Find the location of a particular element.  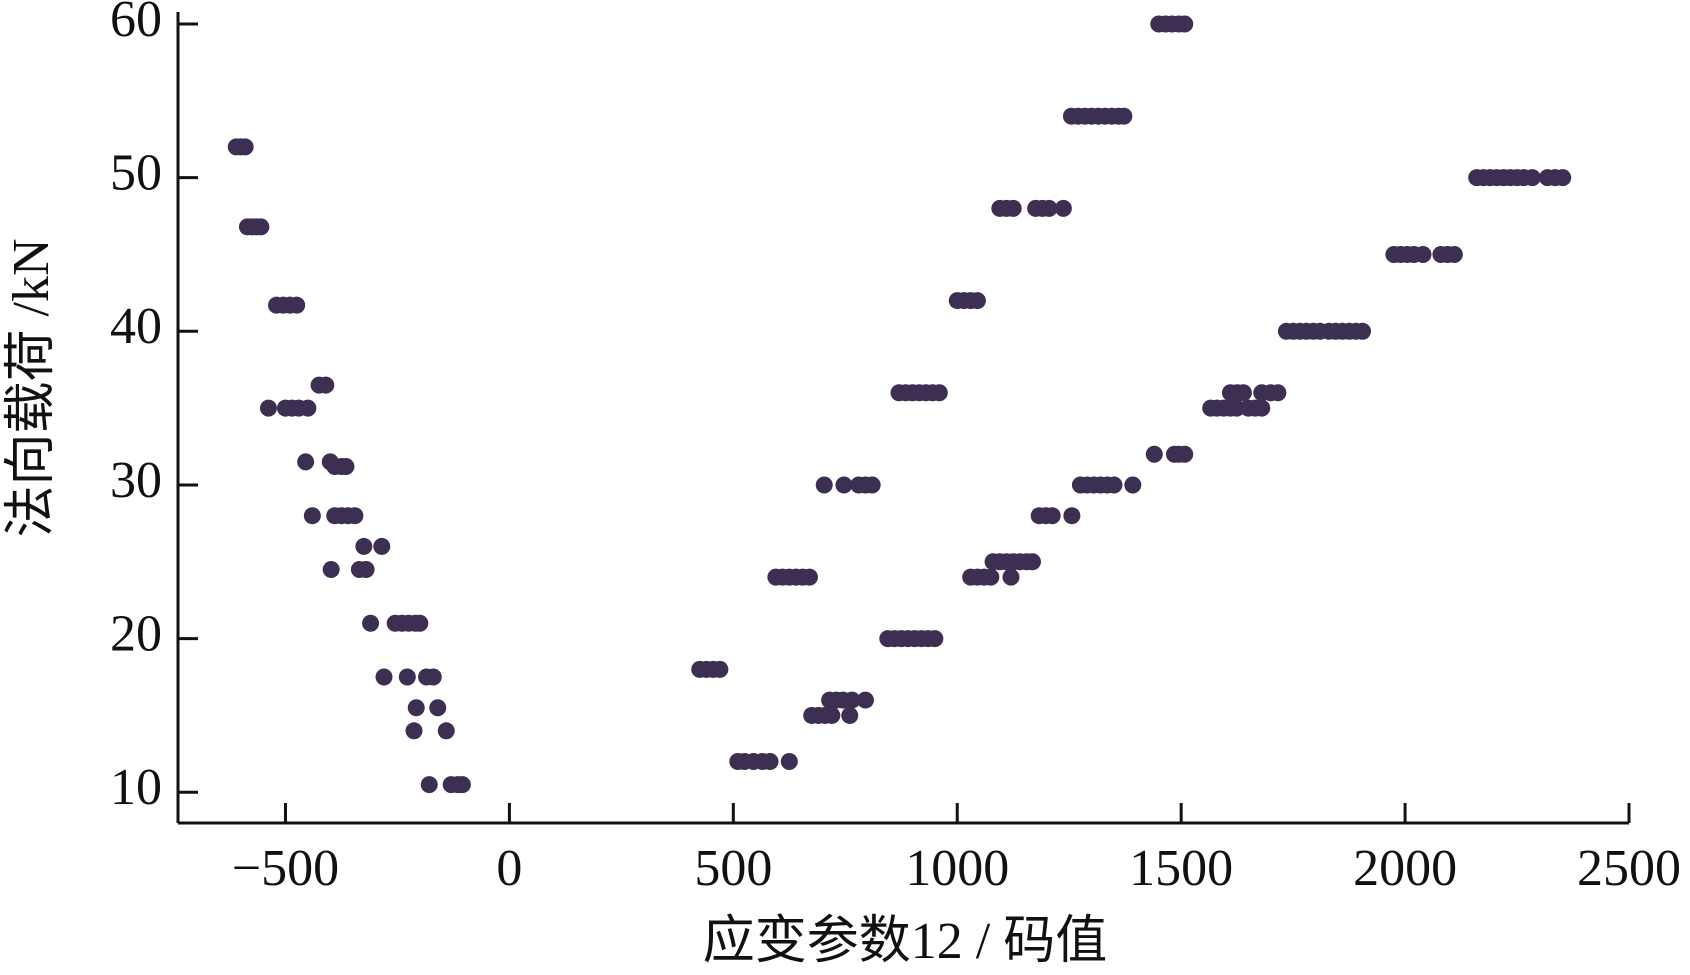

x-tick-label: 0 is located at coordinates (509, 868).